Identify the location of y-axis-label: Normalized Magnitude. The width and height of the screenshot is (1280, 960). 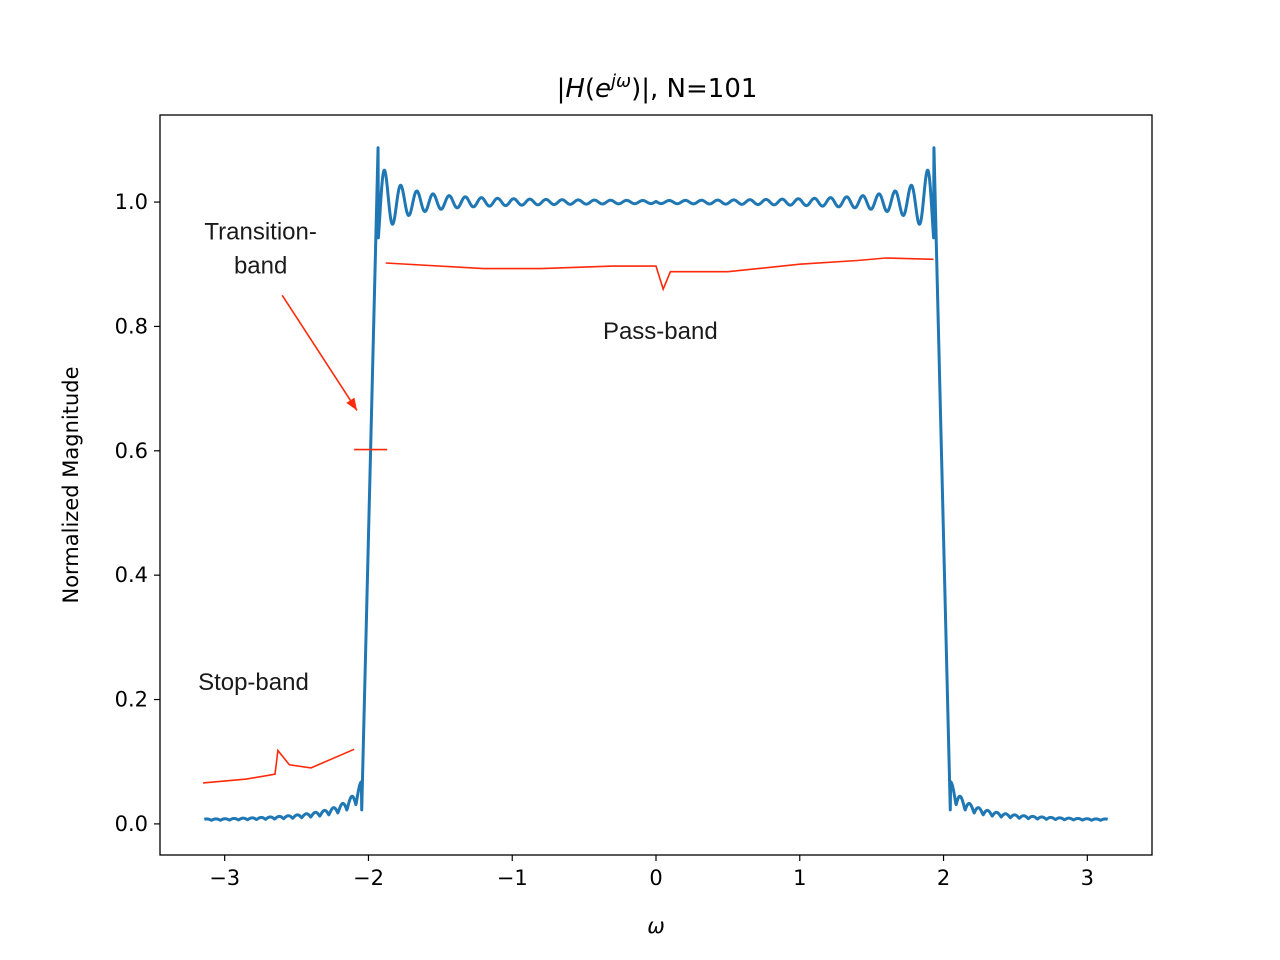
(71, 484).